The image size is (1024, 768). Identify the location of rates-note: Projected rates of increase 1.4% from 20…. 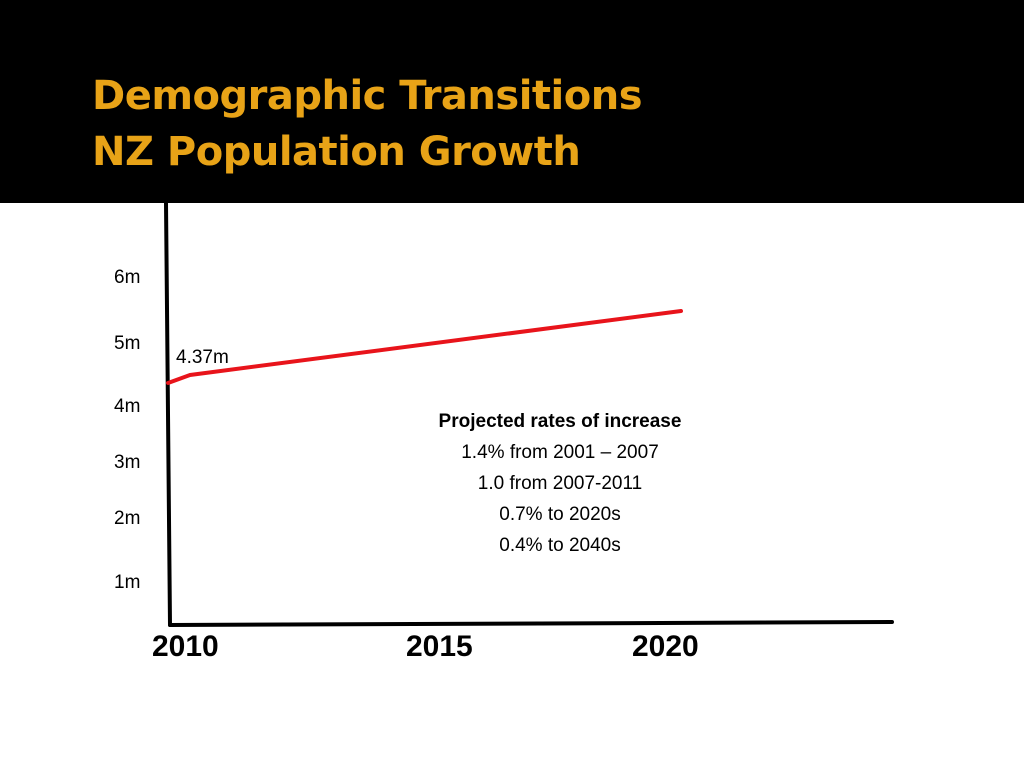
(560, 483).